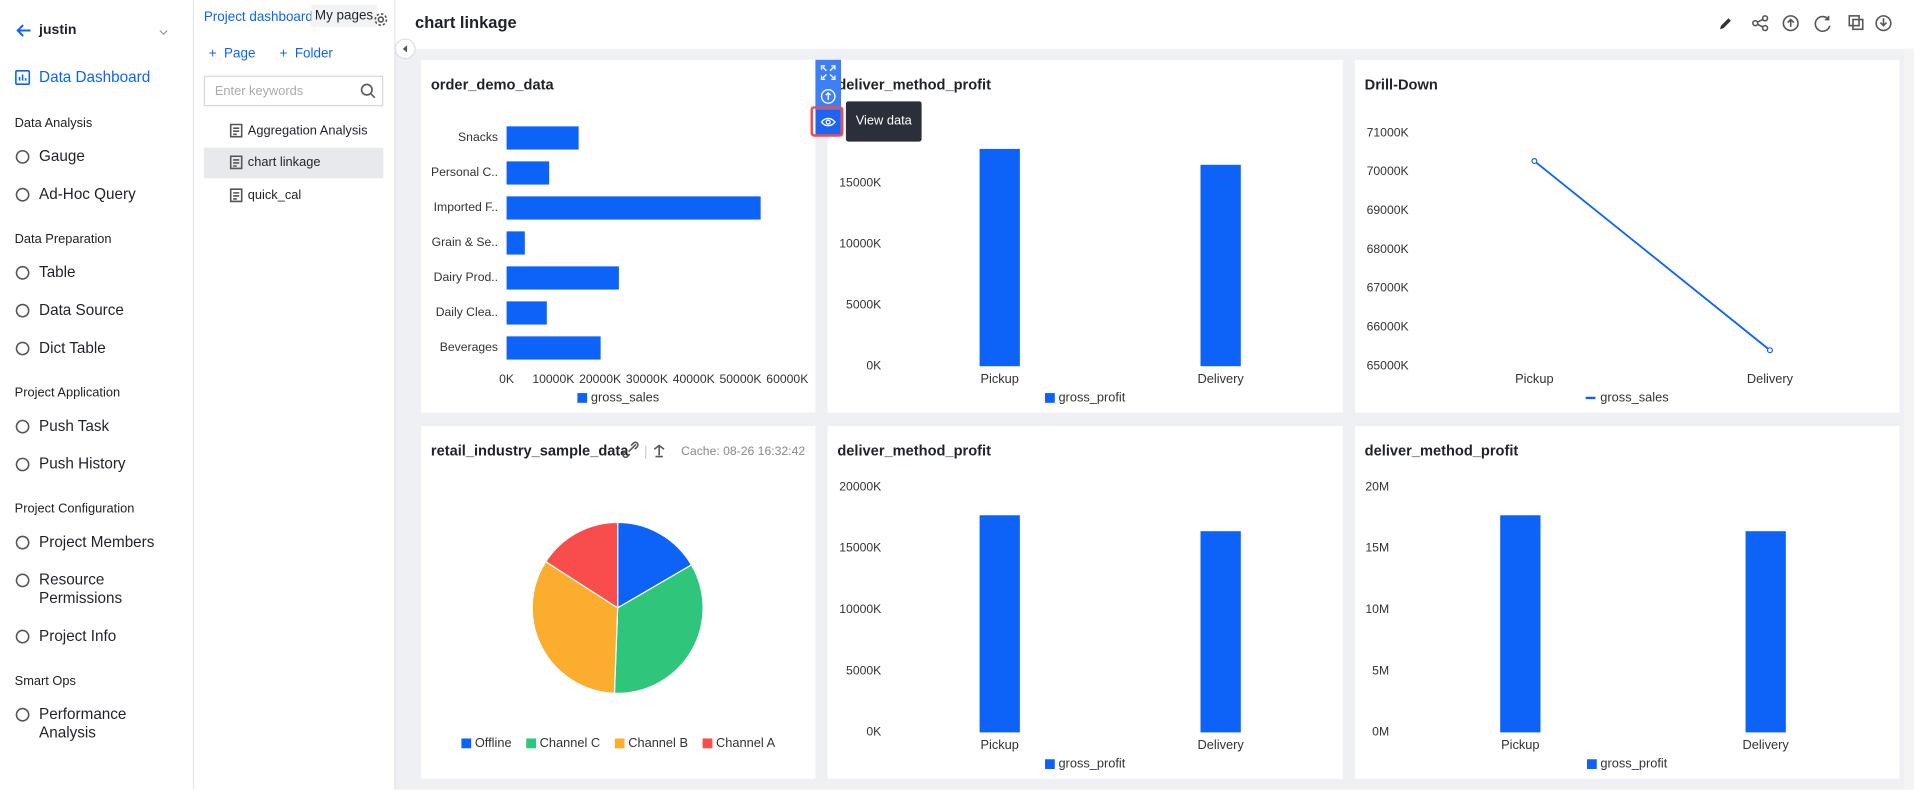  I want to click on nav-item: Gauge, so click(62, 156).